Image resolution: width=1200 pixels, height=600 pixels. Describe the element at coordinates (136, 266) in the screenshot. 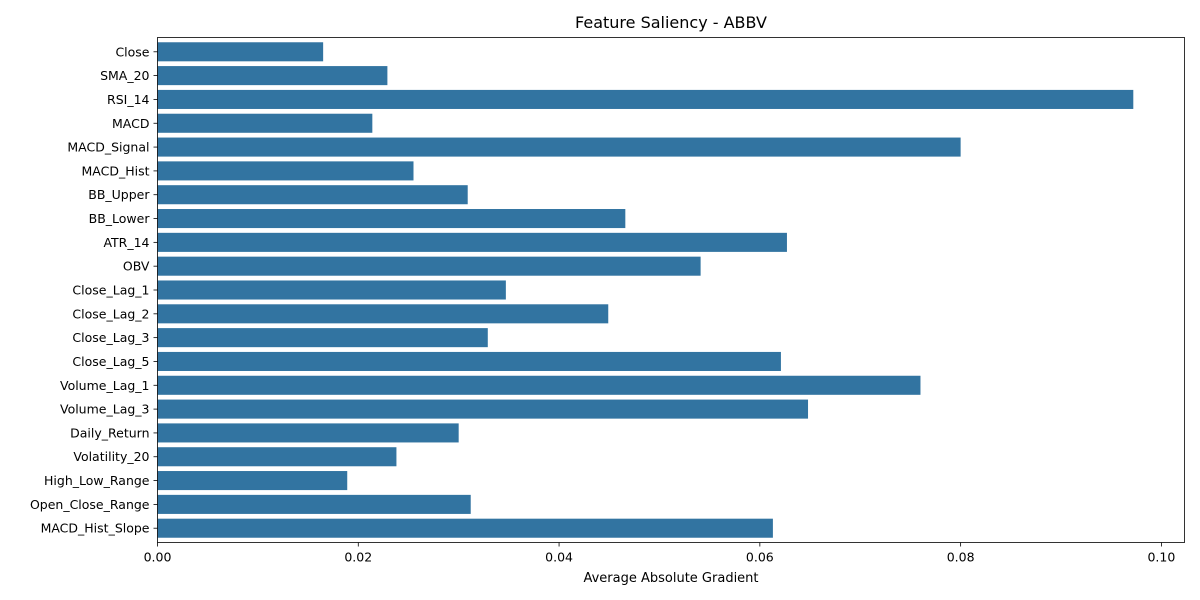

I see `y-tick-label: OBV` at that location.